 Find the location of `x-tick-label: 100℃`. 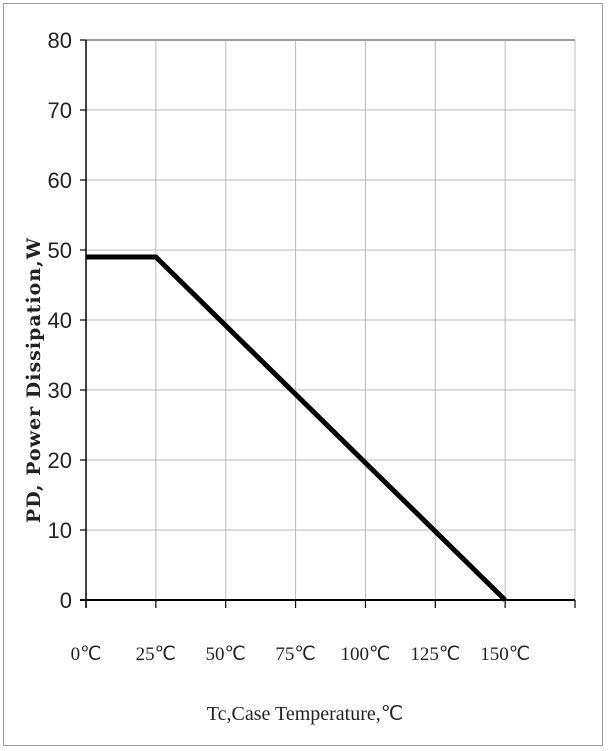

x-tick-label: 100℃ is located at coordinates (366, 654).